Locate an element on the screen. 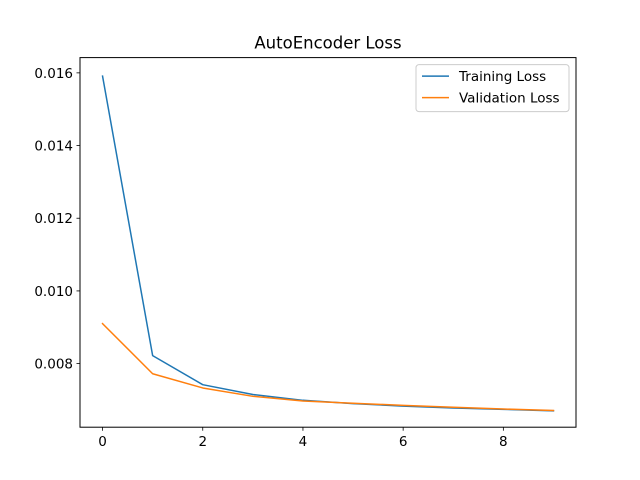  y-tick-label: 0.008 is located at coordinates (53, 365).